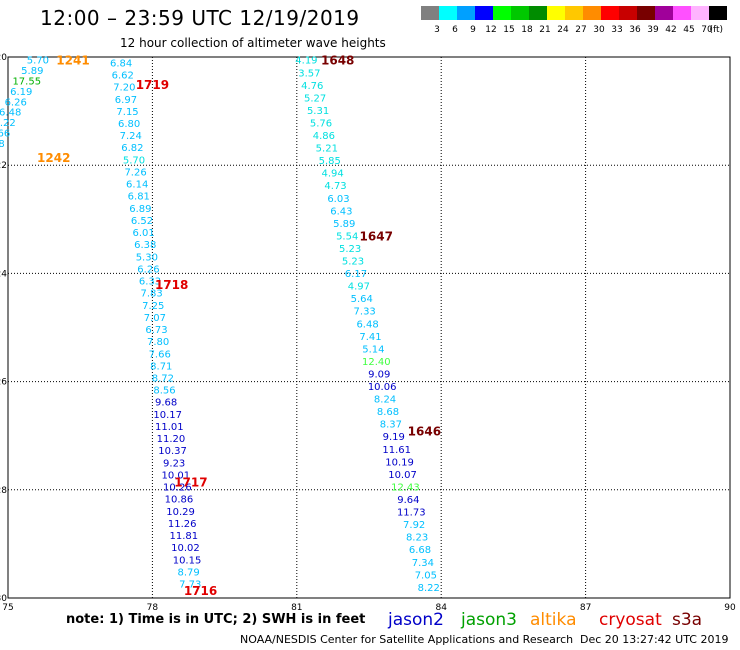 Image resolution: width=740 pixels, height=650 pixels. I want to click on wave-height-value: 10.26, so click(177, 488).